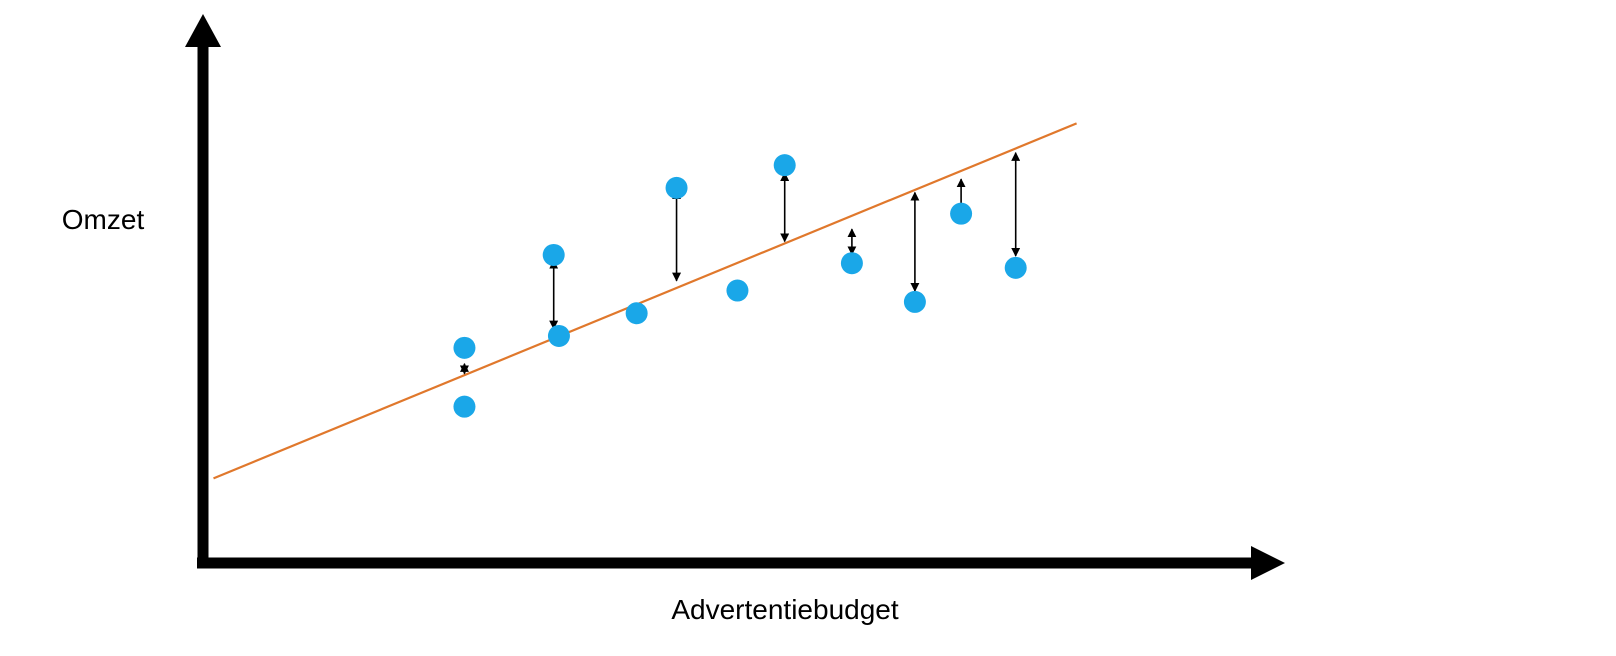 The width and height of the screenshot is (1616, 656). What do you see at coordinates (103, 219) in the screenshot?
I see `y-axis-label: Omzet` at bounding box center [103, 219].